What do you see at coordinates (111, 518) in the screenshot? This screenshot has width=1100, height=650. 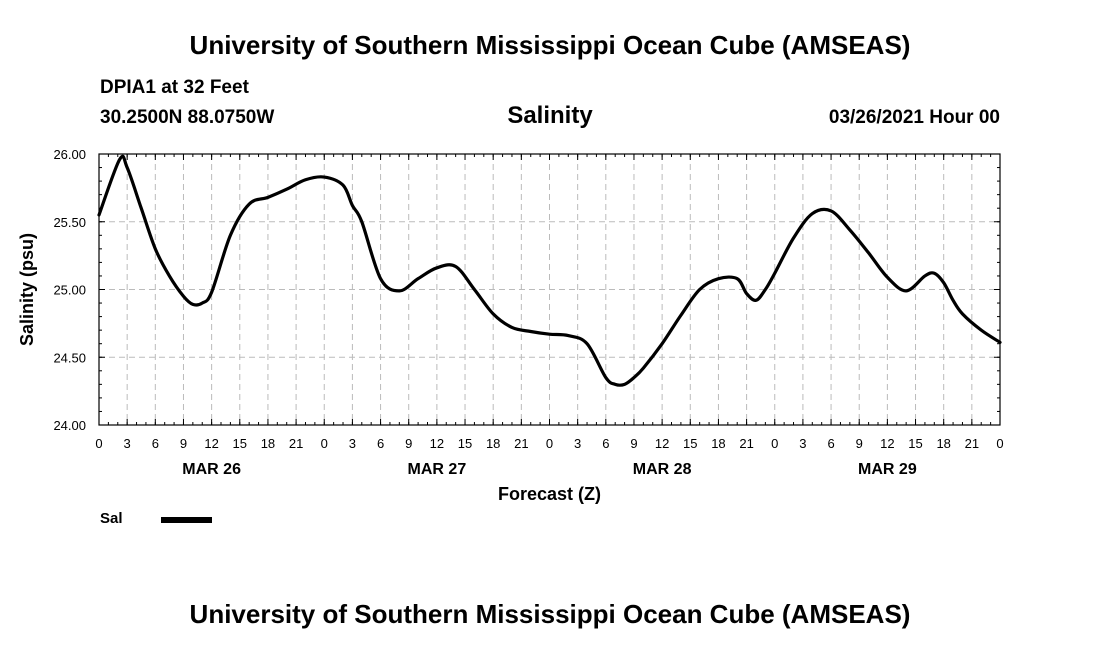 I see `legend-label: Sal` at bounding box center [111, 518].